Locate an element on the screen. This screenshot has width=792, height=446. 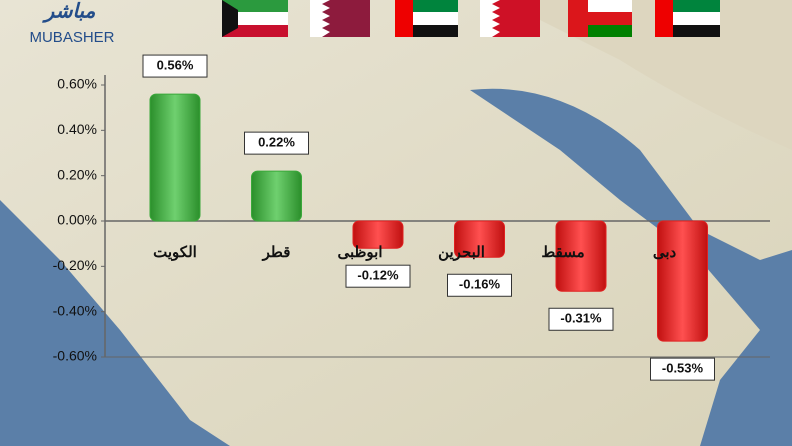
x-tick-label: الكويت is located at coordinates (175, 252).